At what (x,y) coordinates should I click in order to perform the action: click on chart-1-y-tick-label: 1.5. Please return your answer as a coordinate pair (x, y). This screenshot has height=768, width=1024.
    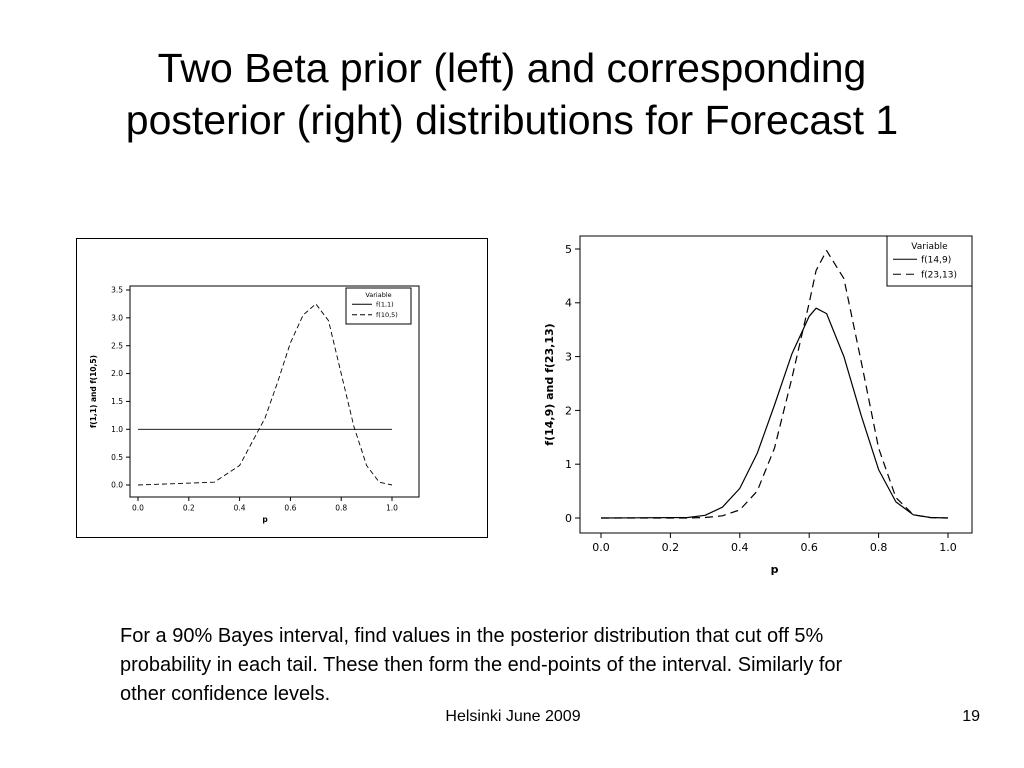
    Looking at the image, I should click on (117, 401).